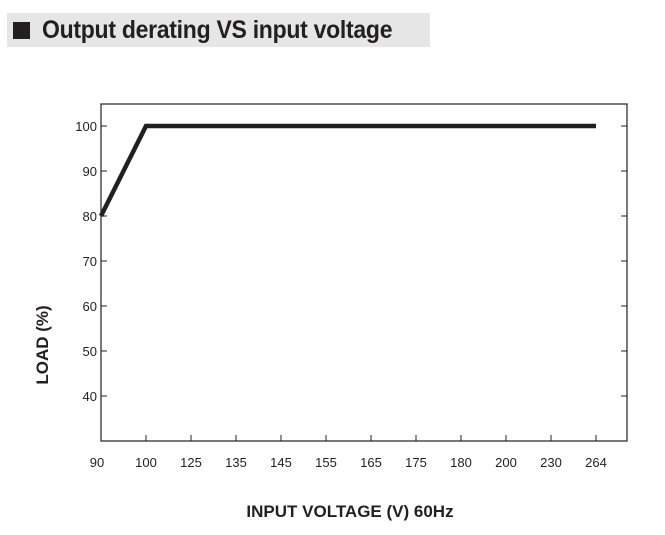 The image size is (665, 535). Describe the element at coordinates (21, 30) in the screenshot. I see `title-bullet-square-icon` at that location.